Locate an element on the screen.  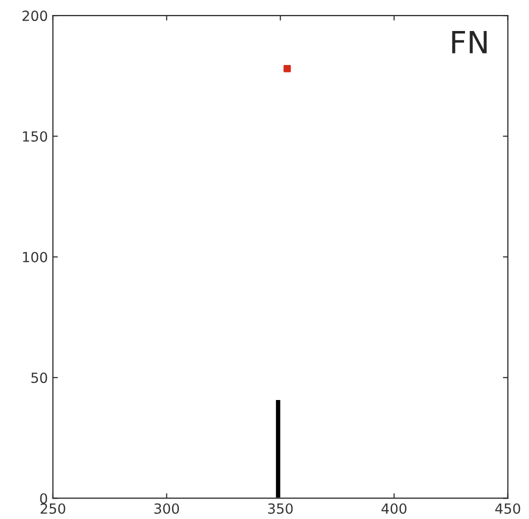
y-tick-label: 0 is located at coordinates (44, 498).